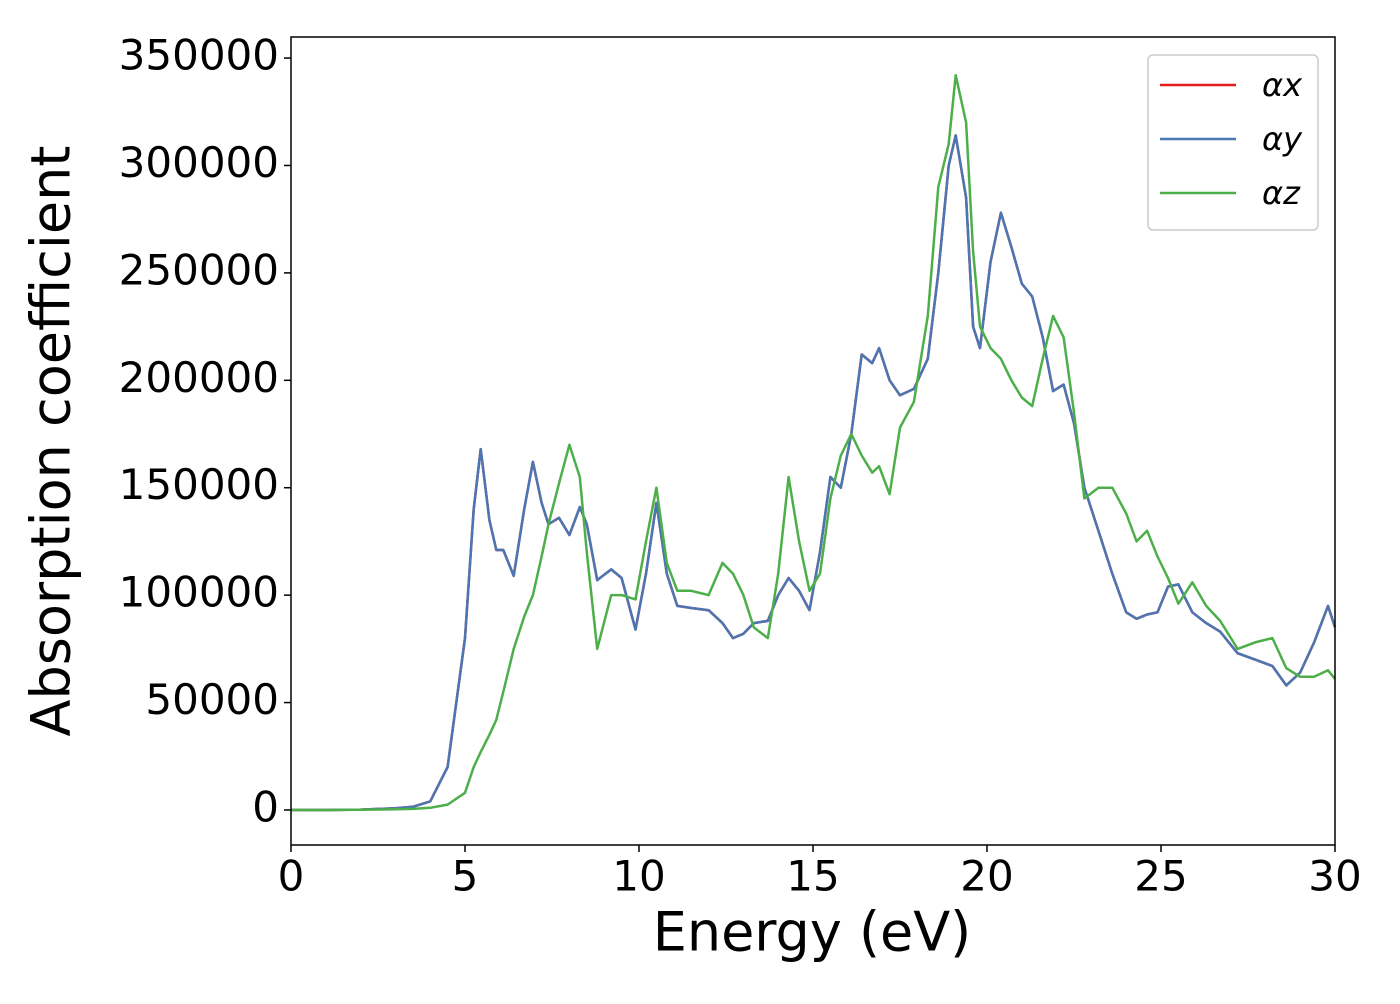 The height and width of the screenshot is (1004, 1400). I want to click on y-tick-label: 350000, so click(199, 55).